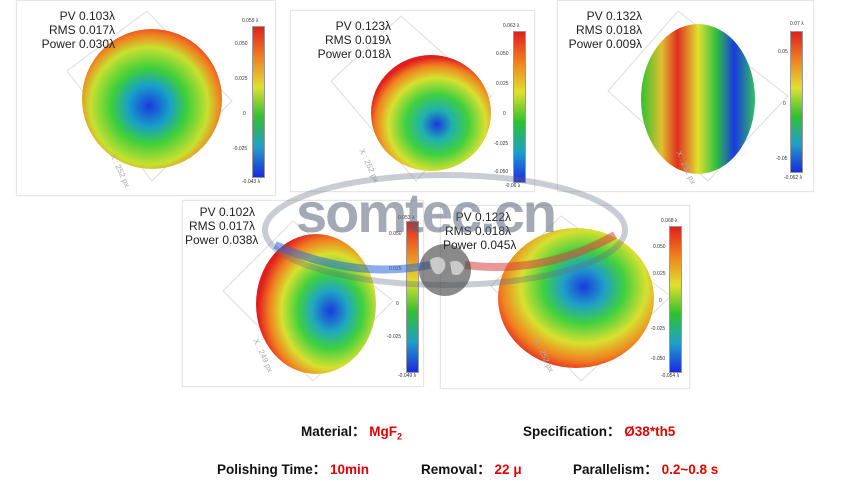  I want to click on spec-value: Ø38*th5, so click(650, 431).